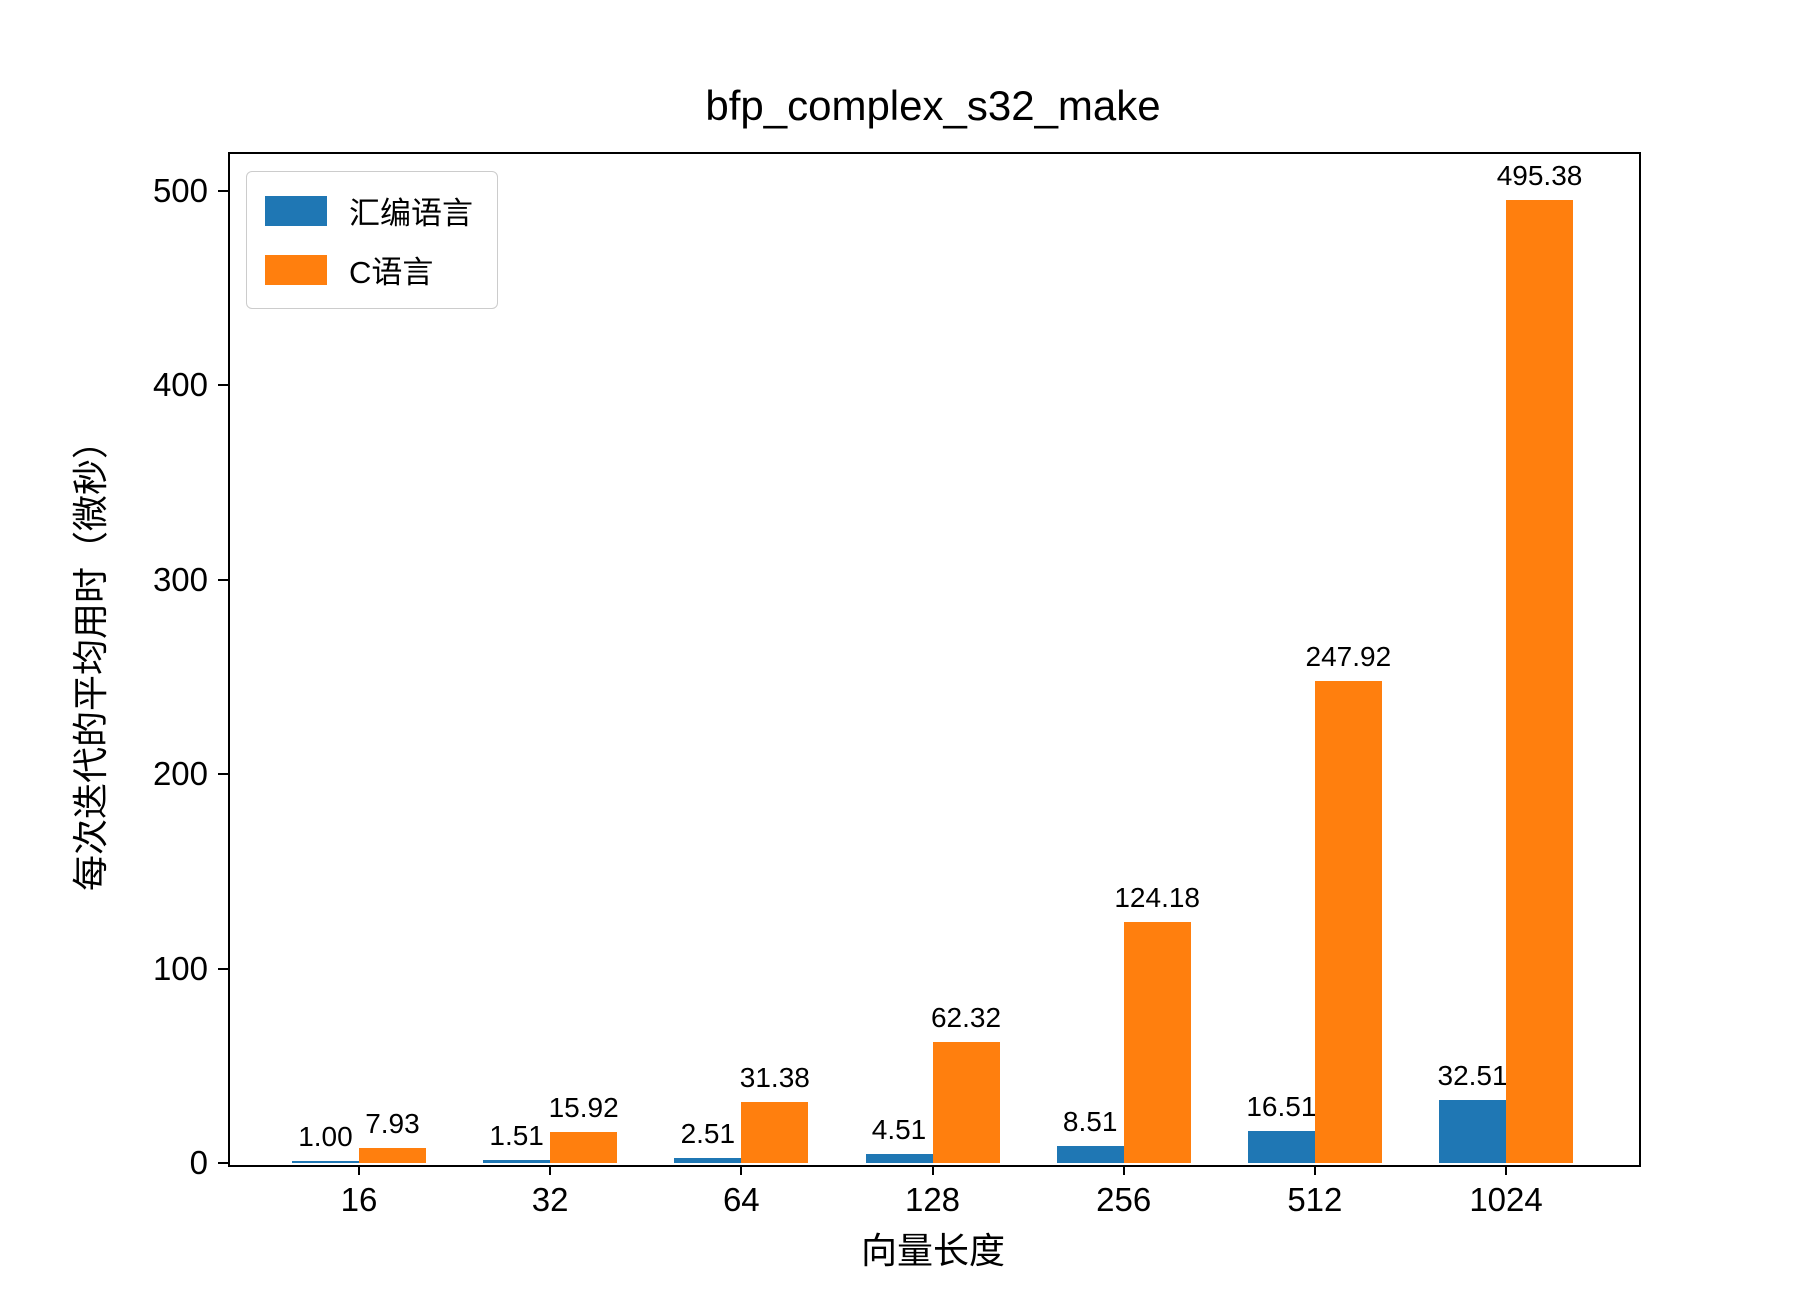 The height and width of the screenshot is (1300, 1820). Describe the element at coordinates (1348, 656) in the screenshot. I see `bar-value-label-c-512: 247.92` at that location.